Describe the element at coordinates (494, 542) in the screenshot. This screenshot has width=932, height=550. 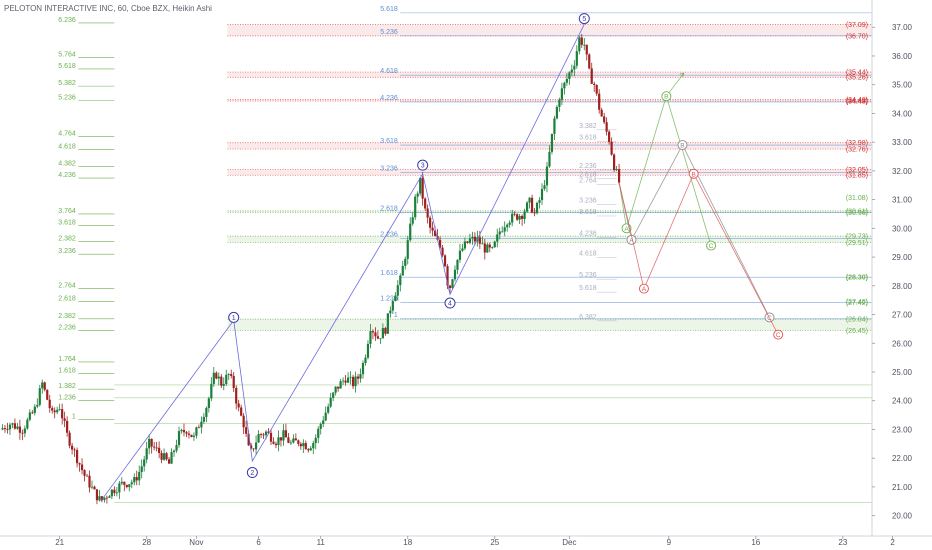
I see `time-tick-label: 25` at that location.